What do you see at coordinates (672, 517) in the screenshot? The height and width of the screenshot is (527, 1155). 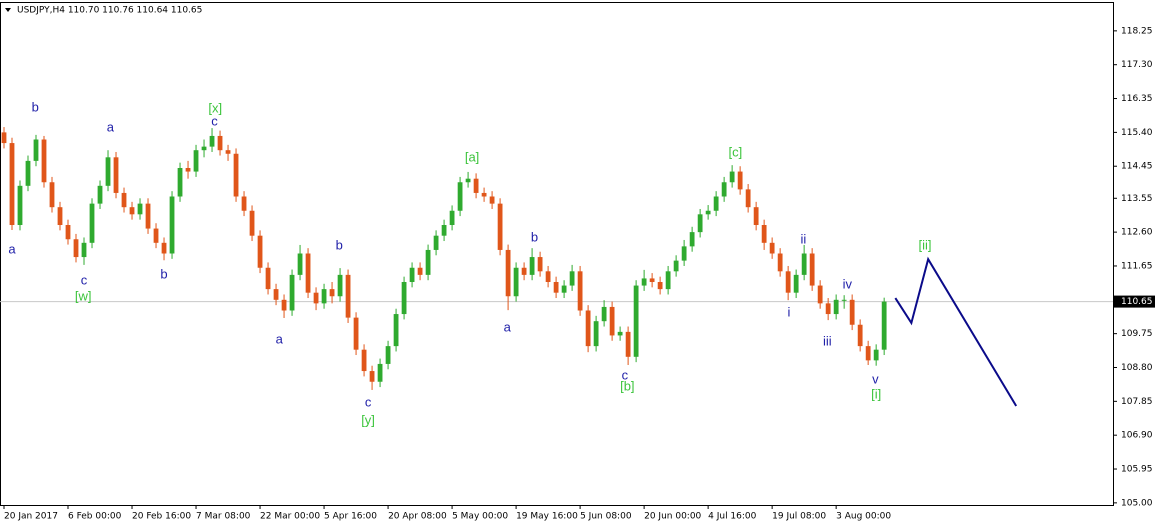 I see `x-tick-label: 20 Jun 00:00` at bounding box center [672, 517].